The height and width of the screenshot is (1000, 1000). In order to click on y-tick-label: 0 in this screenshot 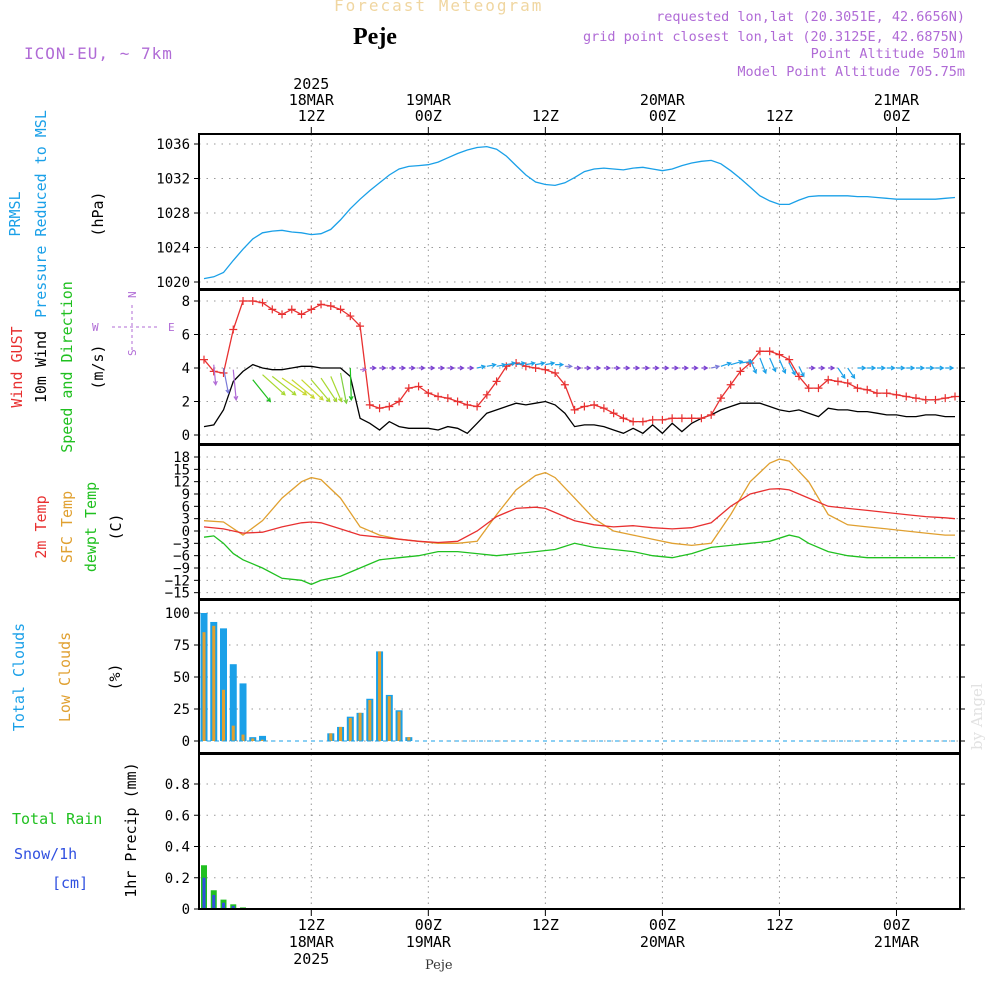, I will do `click(186, 436)`.